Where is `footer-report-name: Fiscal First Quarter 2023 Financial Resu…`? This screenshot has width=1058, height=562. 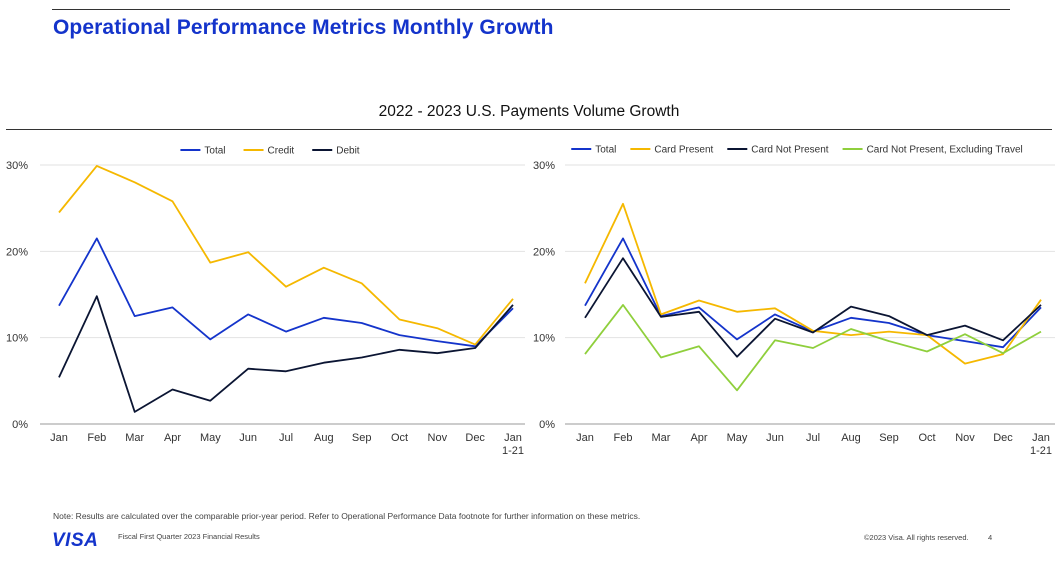 footer-report-name: Fiscal First Quarter 2023 Financial Resu… is located at coordinates (189, 536).